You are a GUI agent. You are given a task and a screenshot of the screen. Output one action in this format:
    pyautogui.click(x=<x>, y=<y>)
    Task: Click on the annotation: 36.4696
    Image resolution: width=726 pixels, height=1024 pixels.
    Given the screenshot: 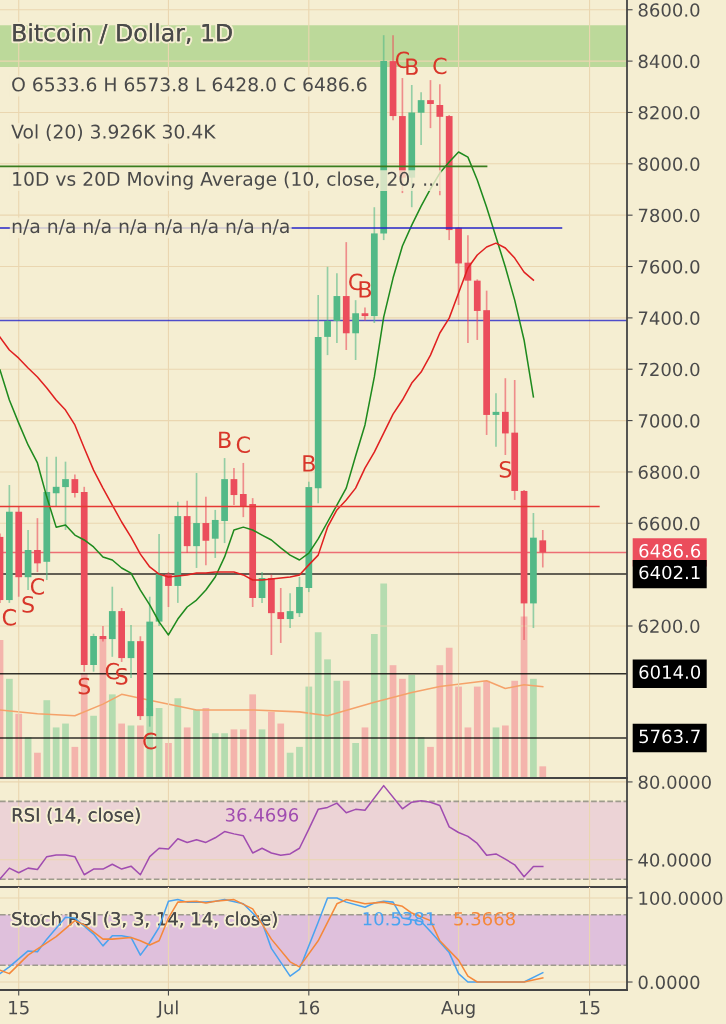 What is the action you would take?
    pyautogui.click(x=262, y=815)
    